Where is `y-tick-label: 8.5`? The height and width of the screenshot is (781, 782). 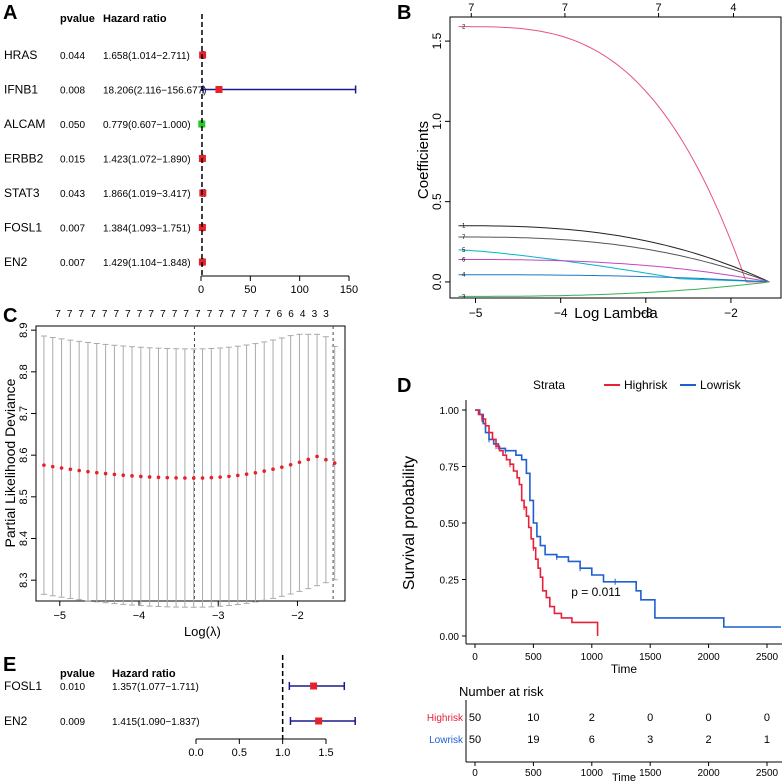 y-tick-label: 8.5 is located at coordinates (24, 496).